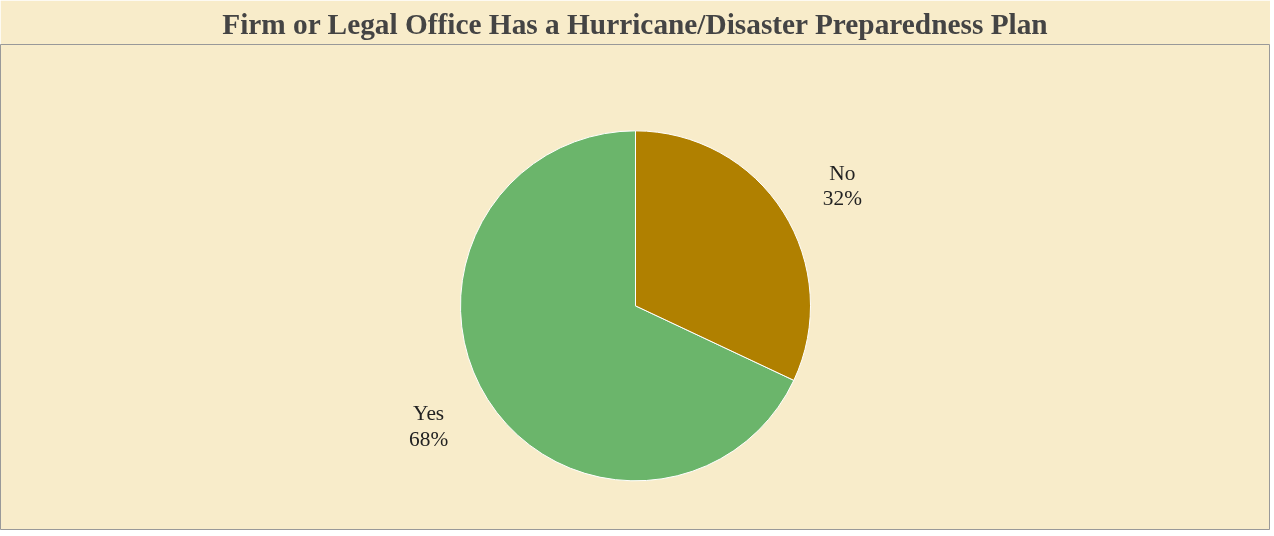  I want to click on chart-title: Firm or Legal Office Has a Hurricane/Disaster Preparedness Plan, so click(635, 23).